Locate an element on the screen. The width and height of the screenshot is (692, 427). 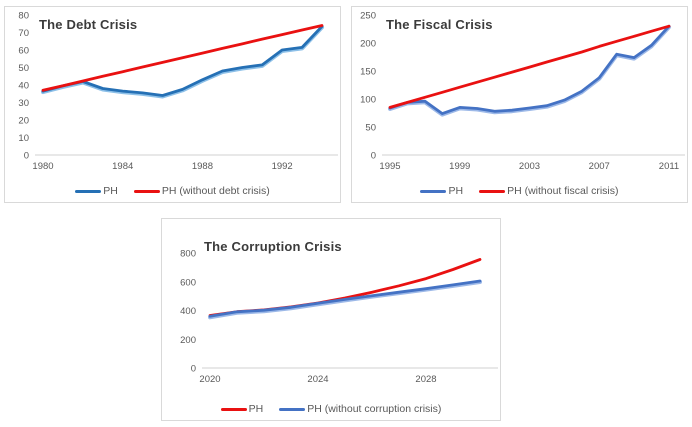
legend-label: PH (without fiscal crisis) is located at coordinates (563, 191).